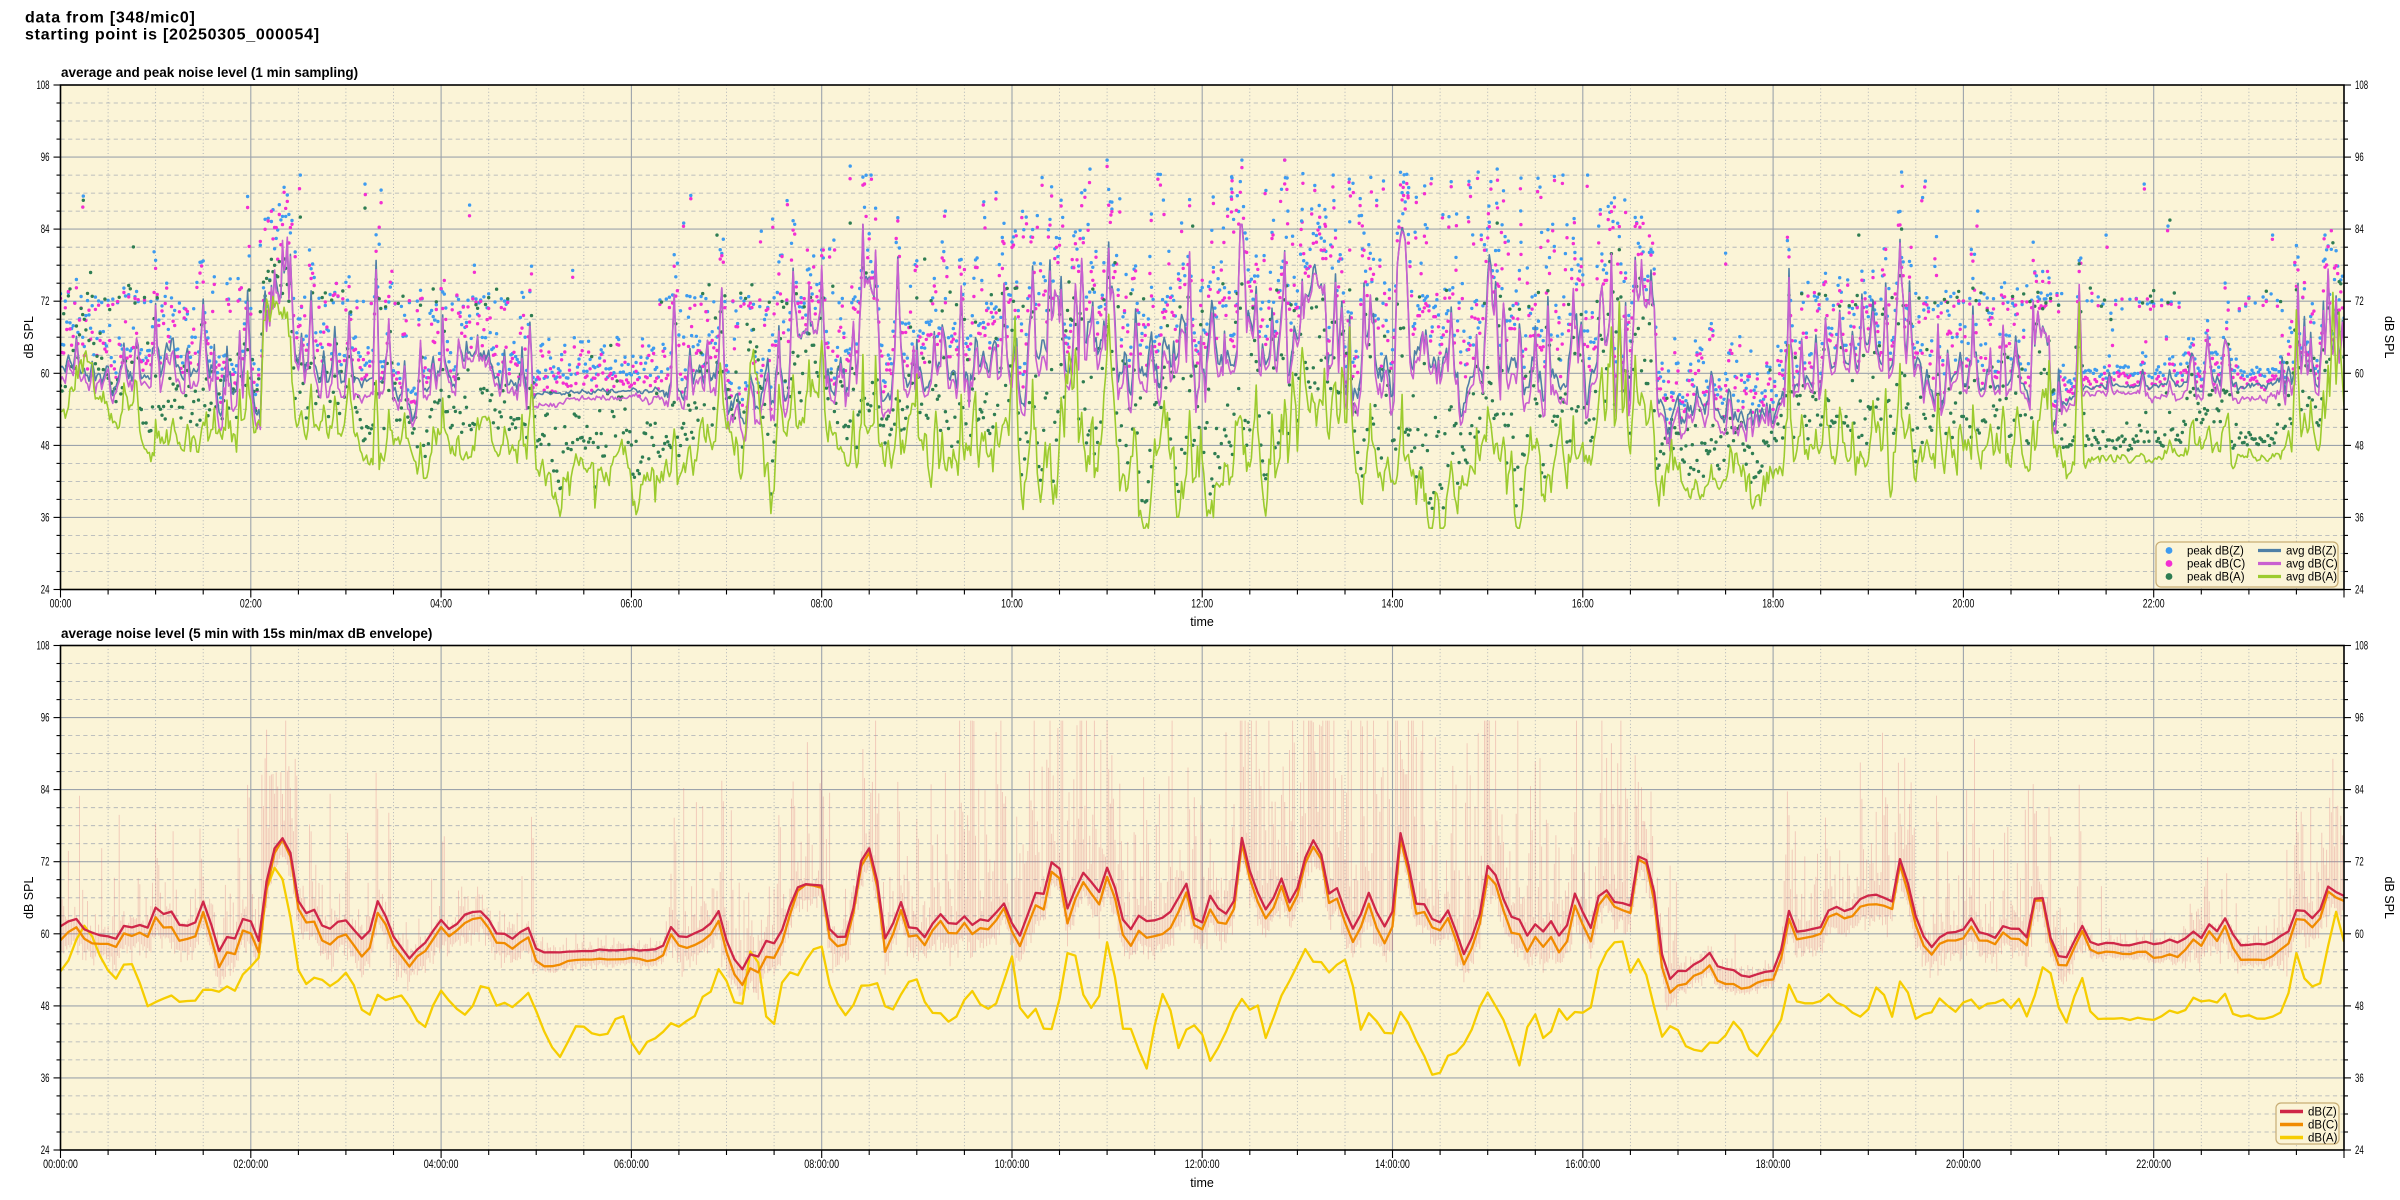 This screenshot has width=2400, height=1200. Describe the element at coordinates (2153, 1164) in the screenshot. I see `svg-text: 22:00:00` at that location.